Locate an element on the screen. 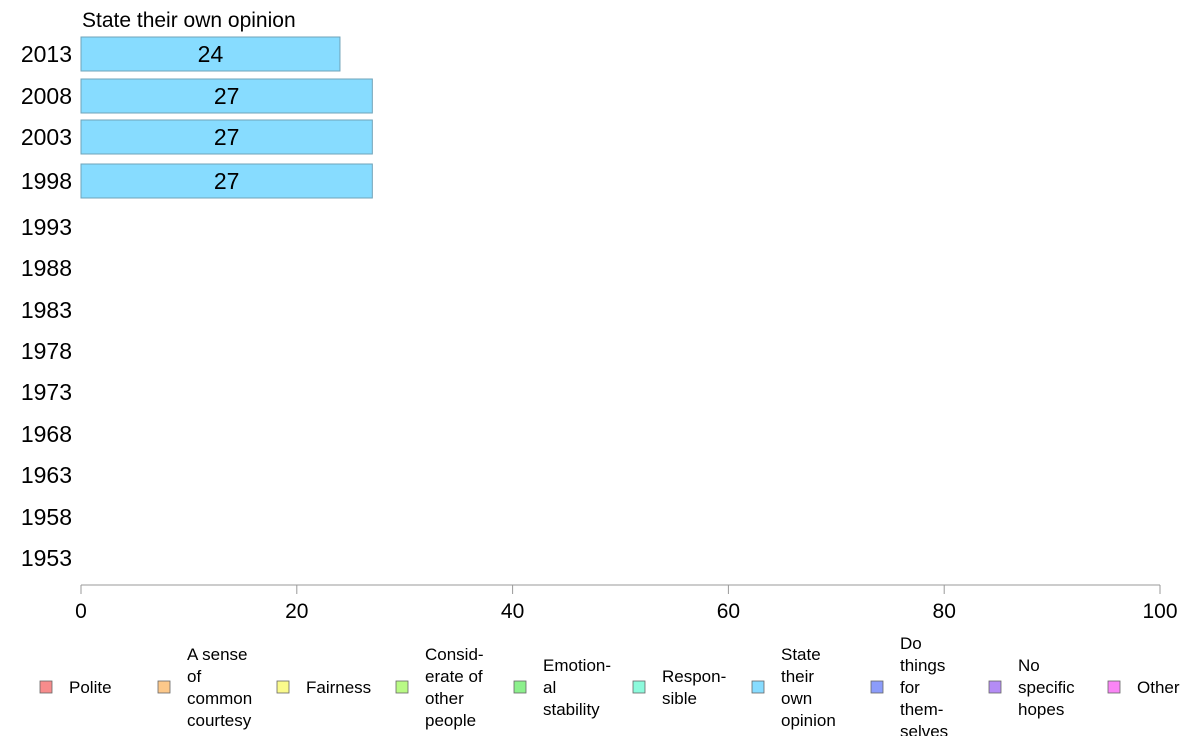 The width and height of the screenshot is (1188, 736). legend-item: Respon-sible is located at coordinates (679, 687).